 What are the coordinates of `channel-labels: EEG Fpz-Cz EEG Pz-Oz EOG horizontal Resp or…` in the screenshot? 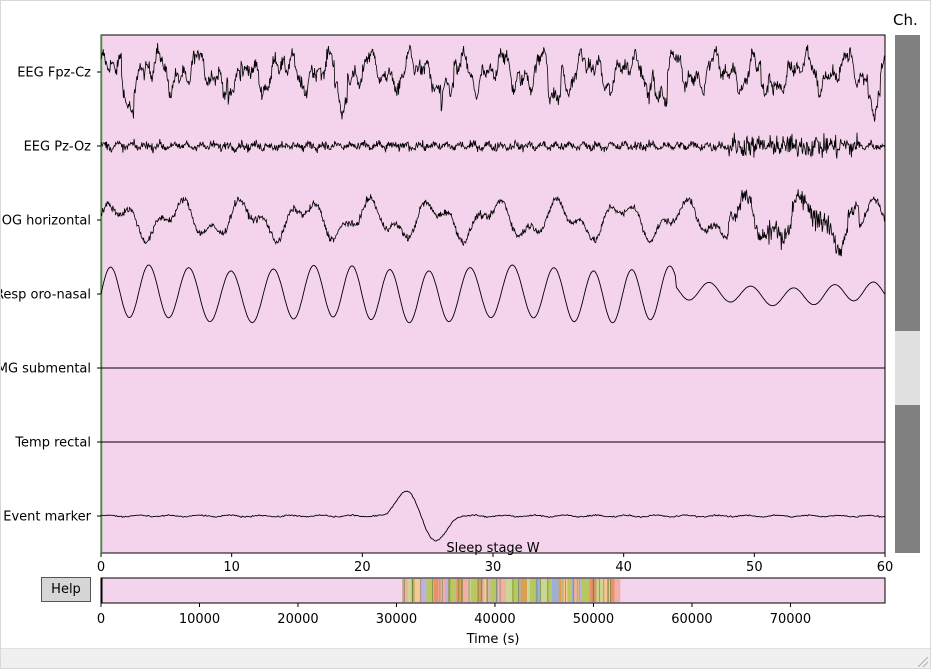 It's located at (46, 295).